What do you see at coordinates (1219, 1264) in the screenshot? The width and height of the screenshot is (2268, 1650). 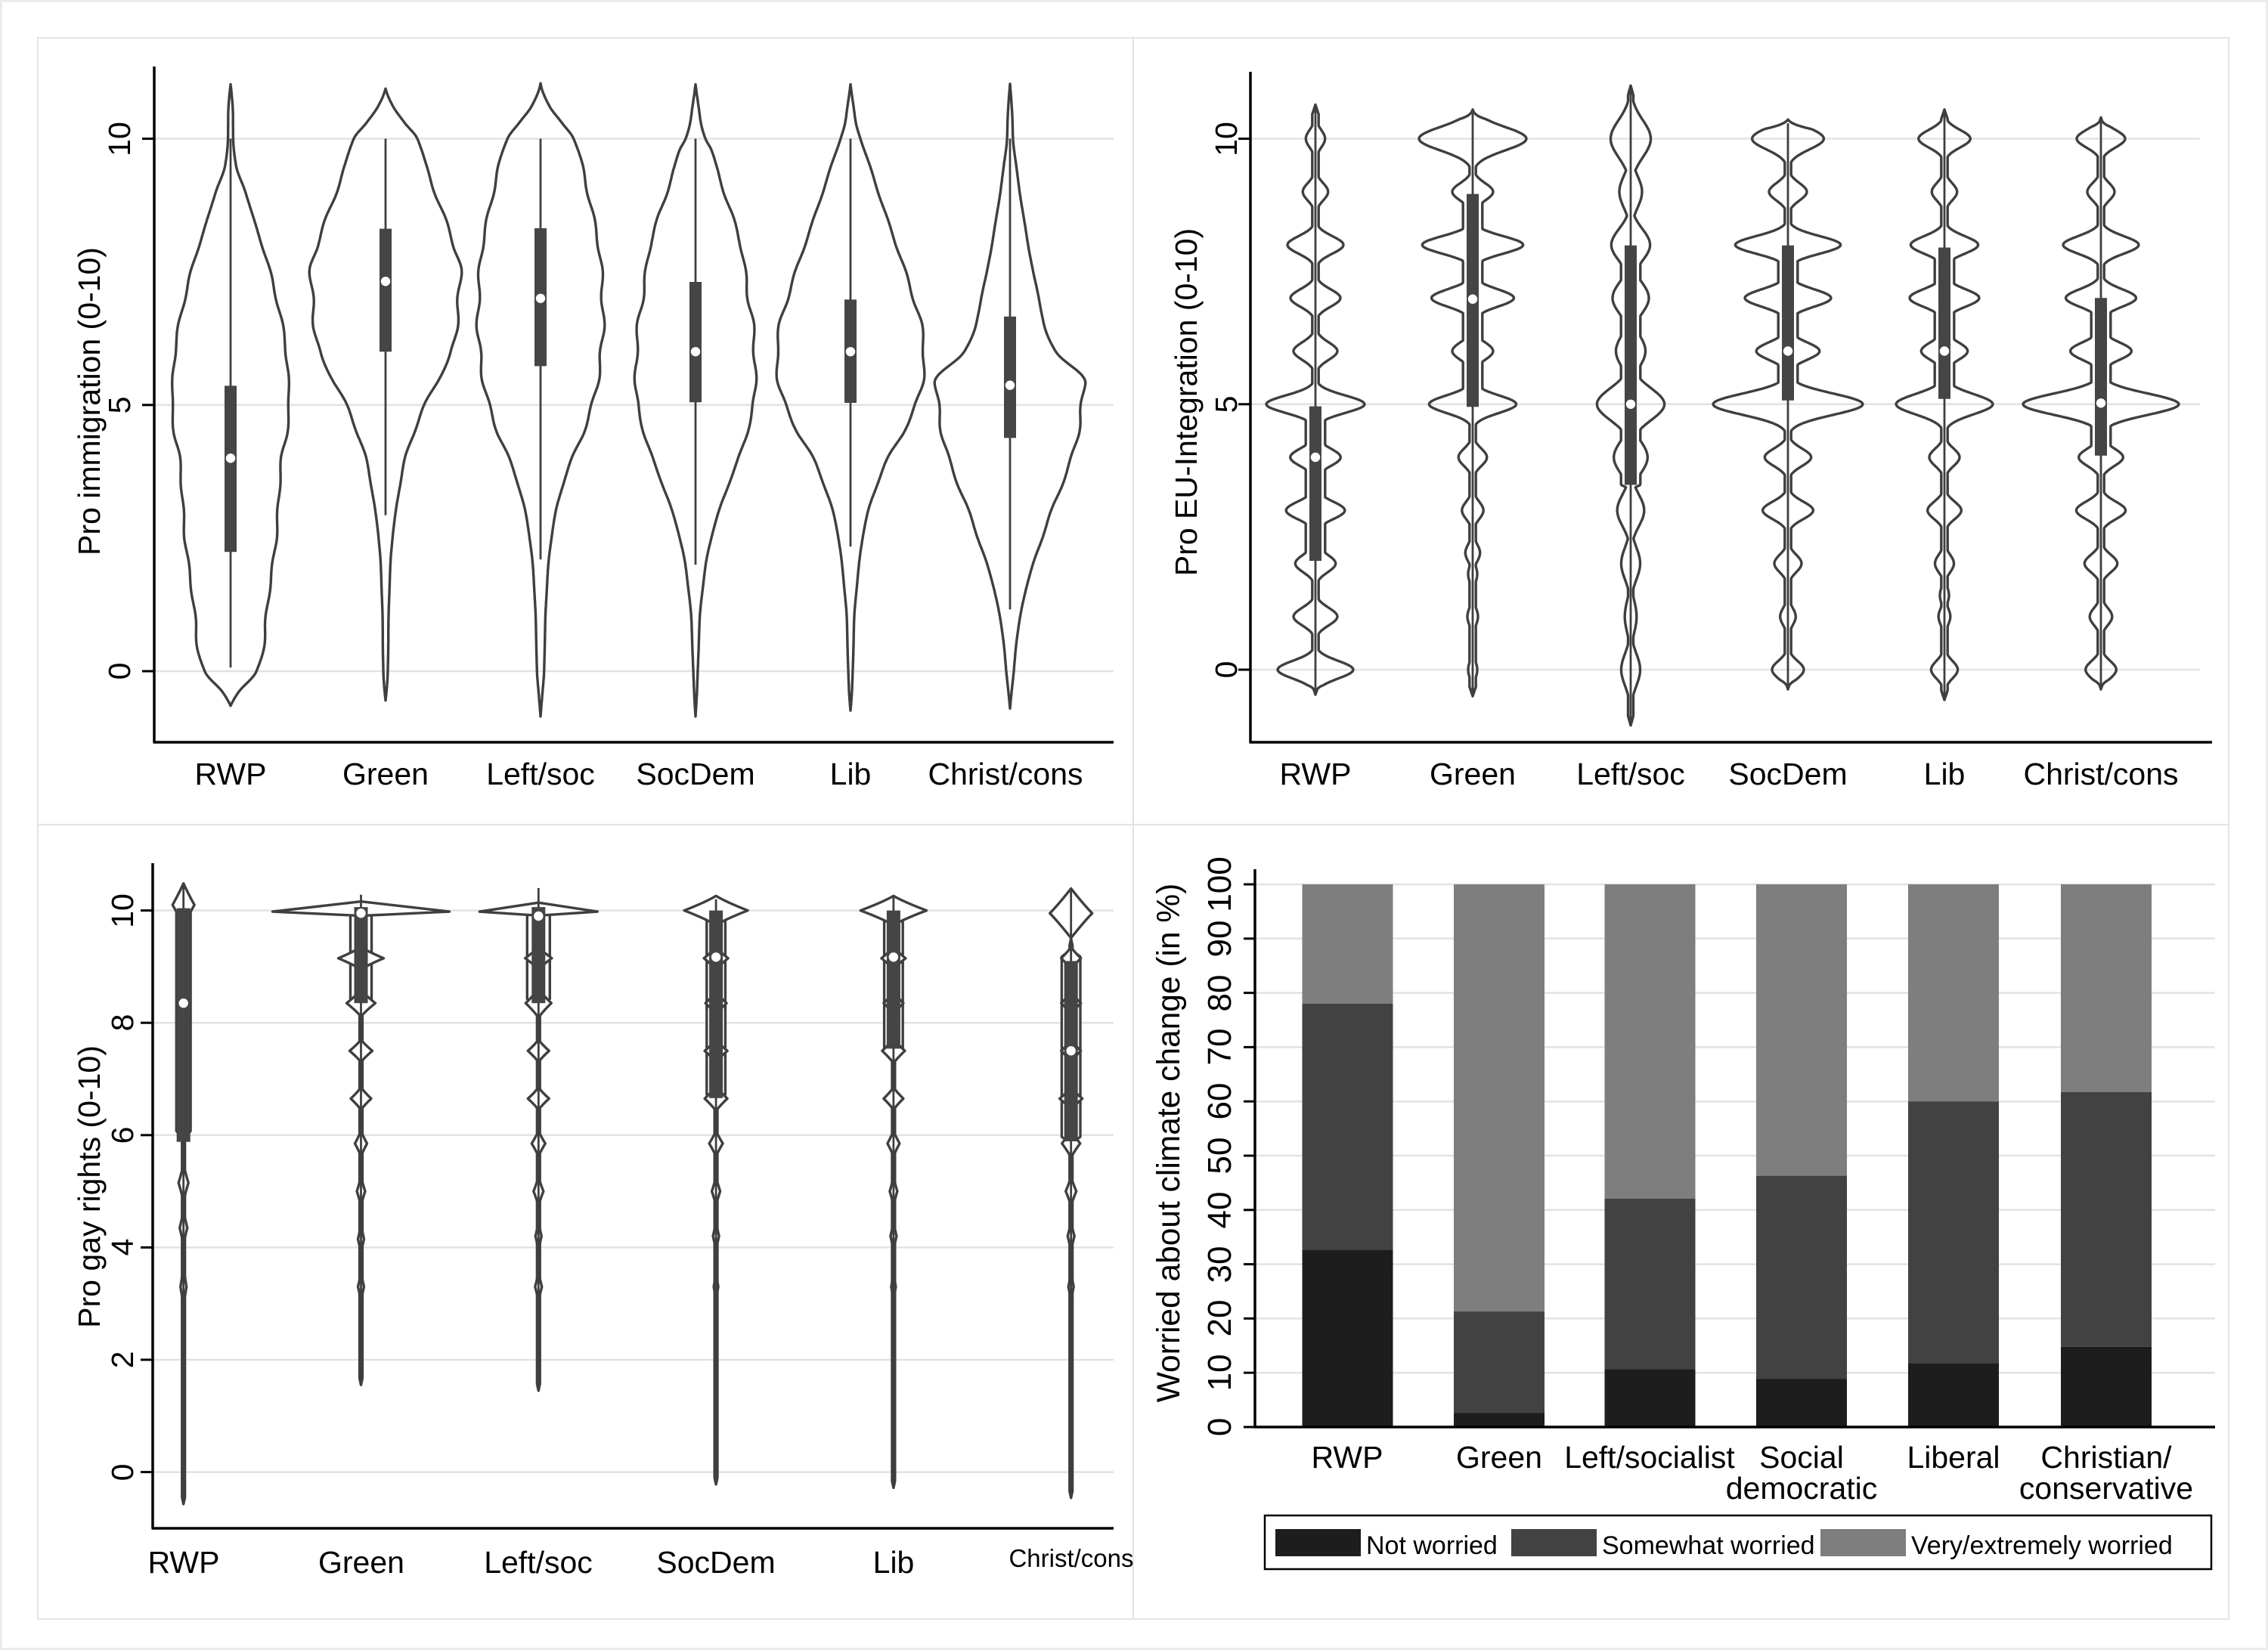 I see `svg-text: 30` at bounding box center [1219, 1264].